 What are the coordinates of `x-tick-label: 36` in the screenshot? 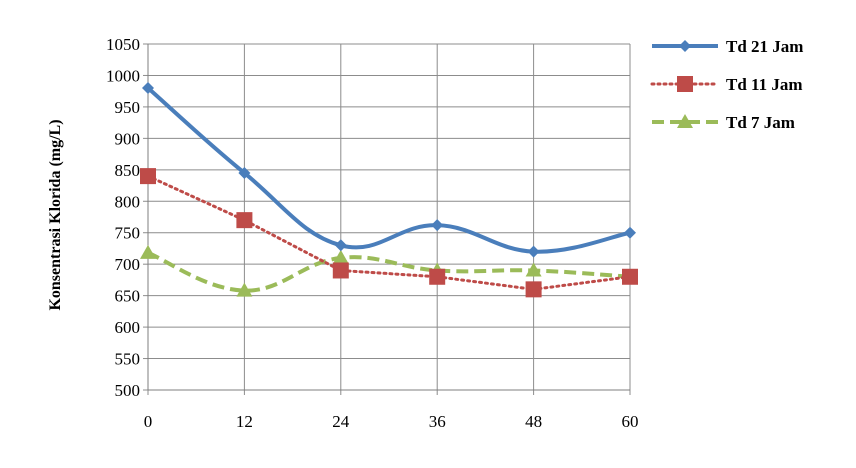 It's located at (437, 421).